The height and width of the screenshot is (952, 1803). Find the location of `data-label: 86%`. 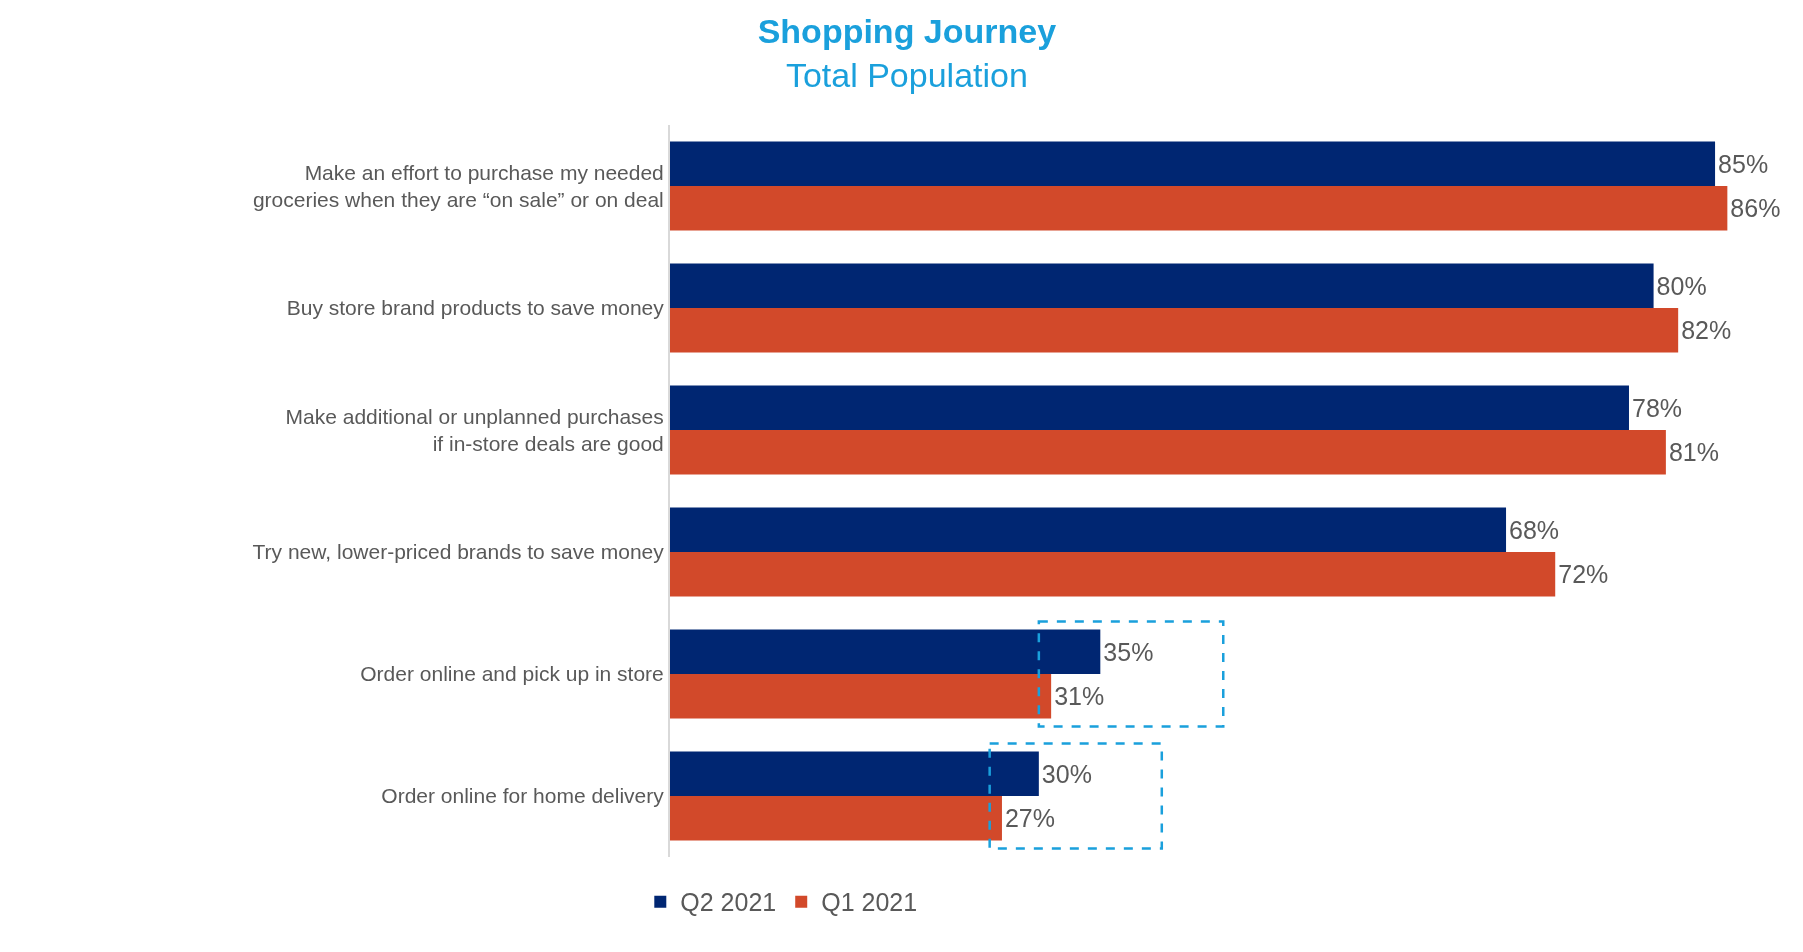

data-label: 86% is located at coordinates (1755, 208).